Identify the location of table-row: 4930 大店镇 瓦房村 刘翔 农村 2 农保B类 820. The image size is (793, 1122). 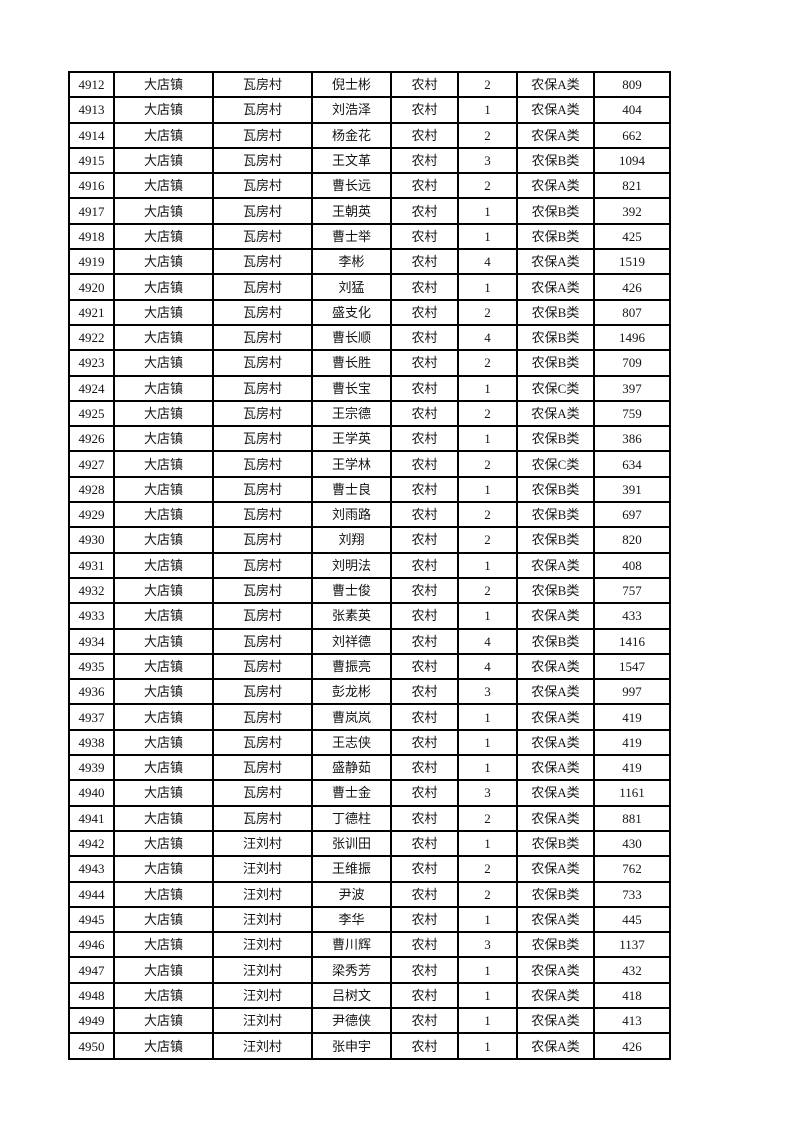
(369, 540).